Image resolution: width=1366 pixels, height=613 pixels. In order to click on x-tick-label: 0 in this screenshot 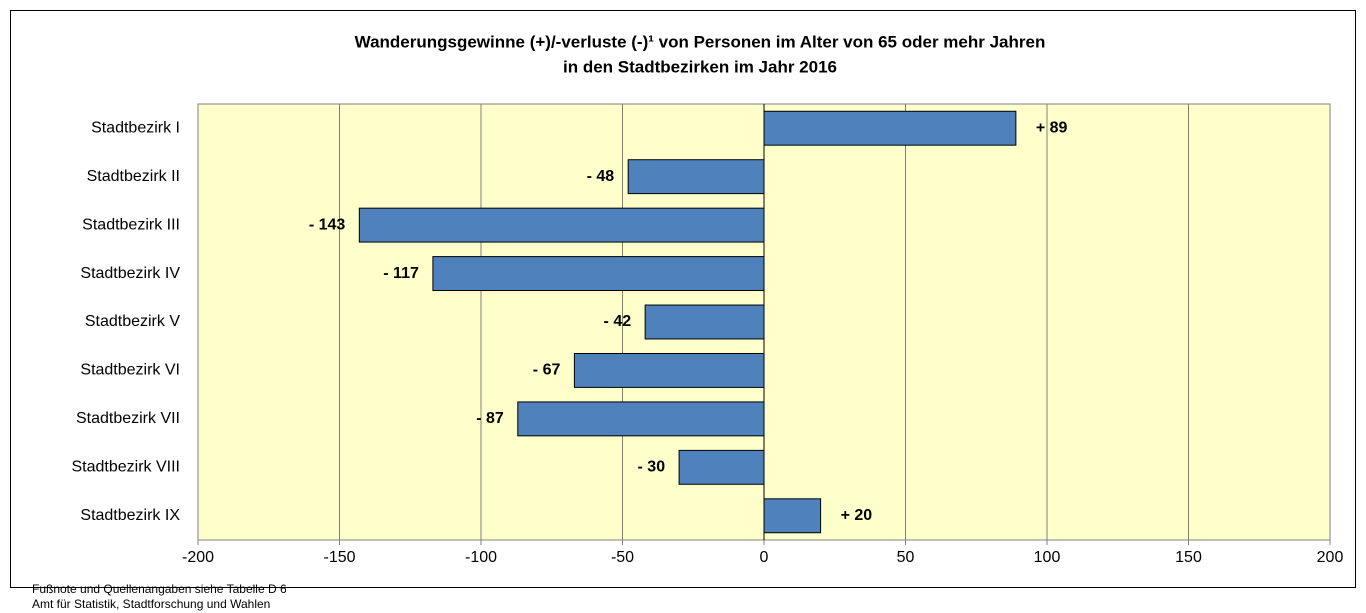, I will do `click(764, 557)`.